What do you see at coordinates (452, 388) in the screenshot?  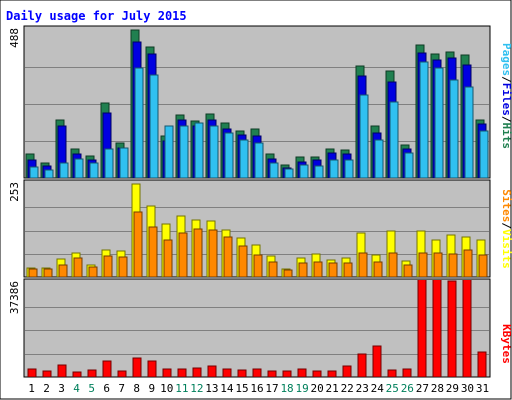 I see `day-label-29: 29` at bounding box center [452, 388].